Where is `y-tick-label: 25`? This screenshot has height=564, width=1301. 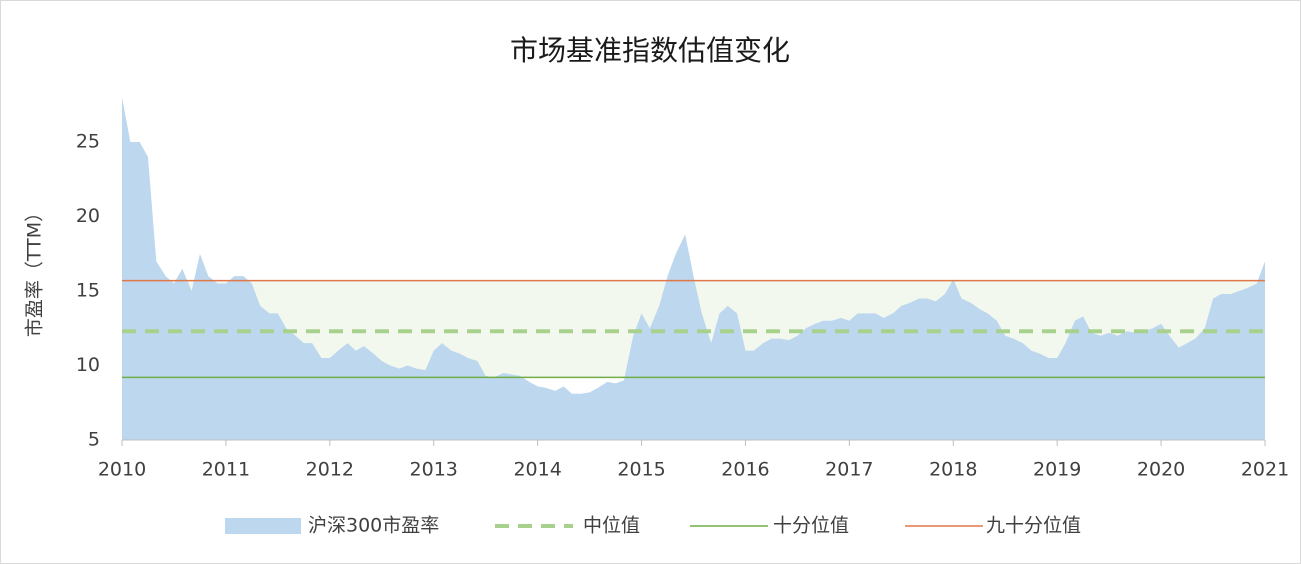 y-tick-label: 25 is located at coordinates (88, 142).